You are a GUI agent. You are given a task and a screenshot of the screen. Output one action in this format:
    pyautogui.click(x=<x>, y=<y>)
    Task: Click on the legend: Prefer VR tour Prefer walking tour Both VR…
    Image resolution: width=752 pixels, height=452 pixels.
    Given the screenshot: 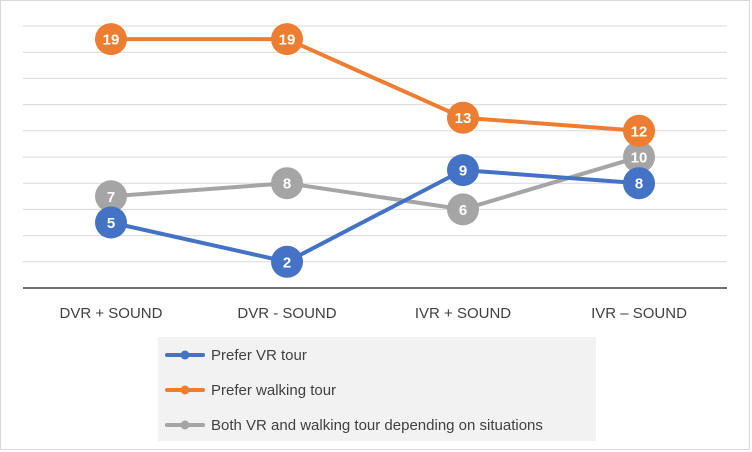 What is the action you would take?
    pyautogui.click(x=377, y=389)
    